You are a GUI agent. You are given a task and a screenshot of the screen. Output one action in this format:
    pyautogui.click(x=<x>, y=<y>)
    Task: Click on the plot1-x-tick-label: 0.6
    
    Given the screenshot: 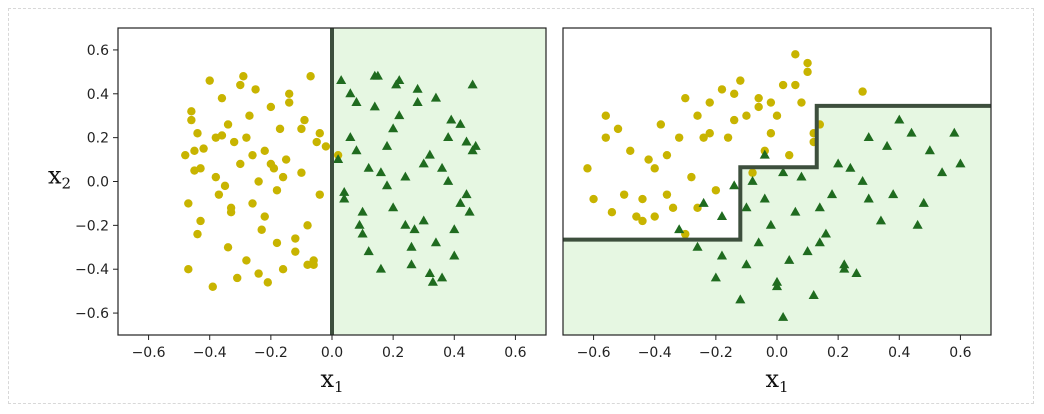 What is the action you would take?
    pyautogui.click(x=960, y=353)
    